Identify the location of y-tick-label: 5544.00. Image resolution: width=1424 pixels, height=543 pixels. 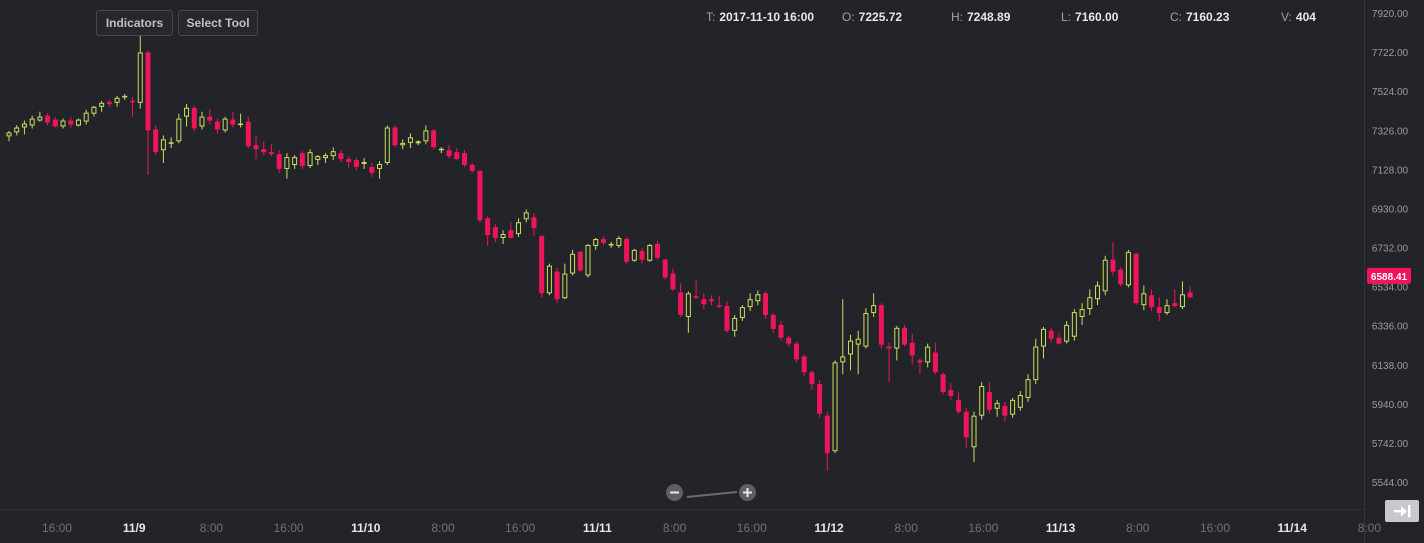
(1390, 483).